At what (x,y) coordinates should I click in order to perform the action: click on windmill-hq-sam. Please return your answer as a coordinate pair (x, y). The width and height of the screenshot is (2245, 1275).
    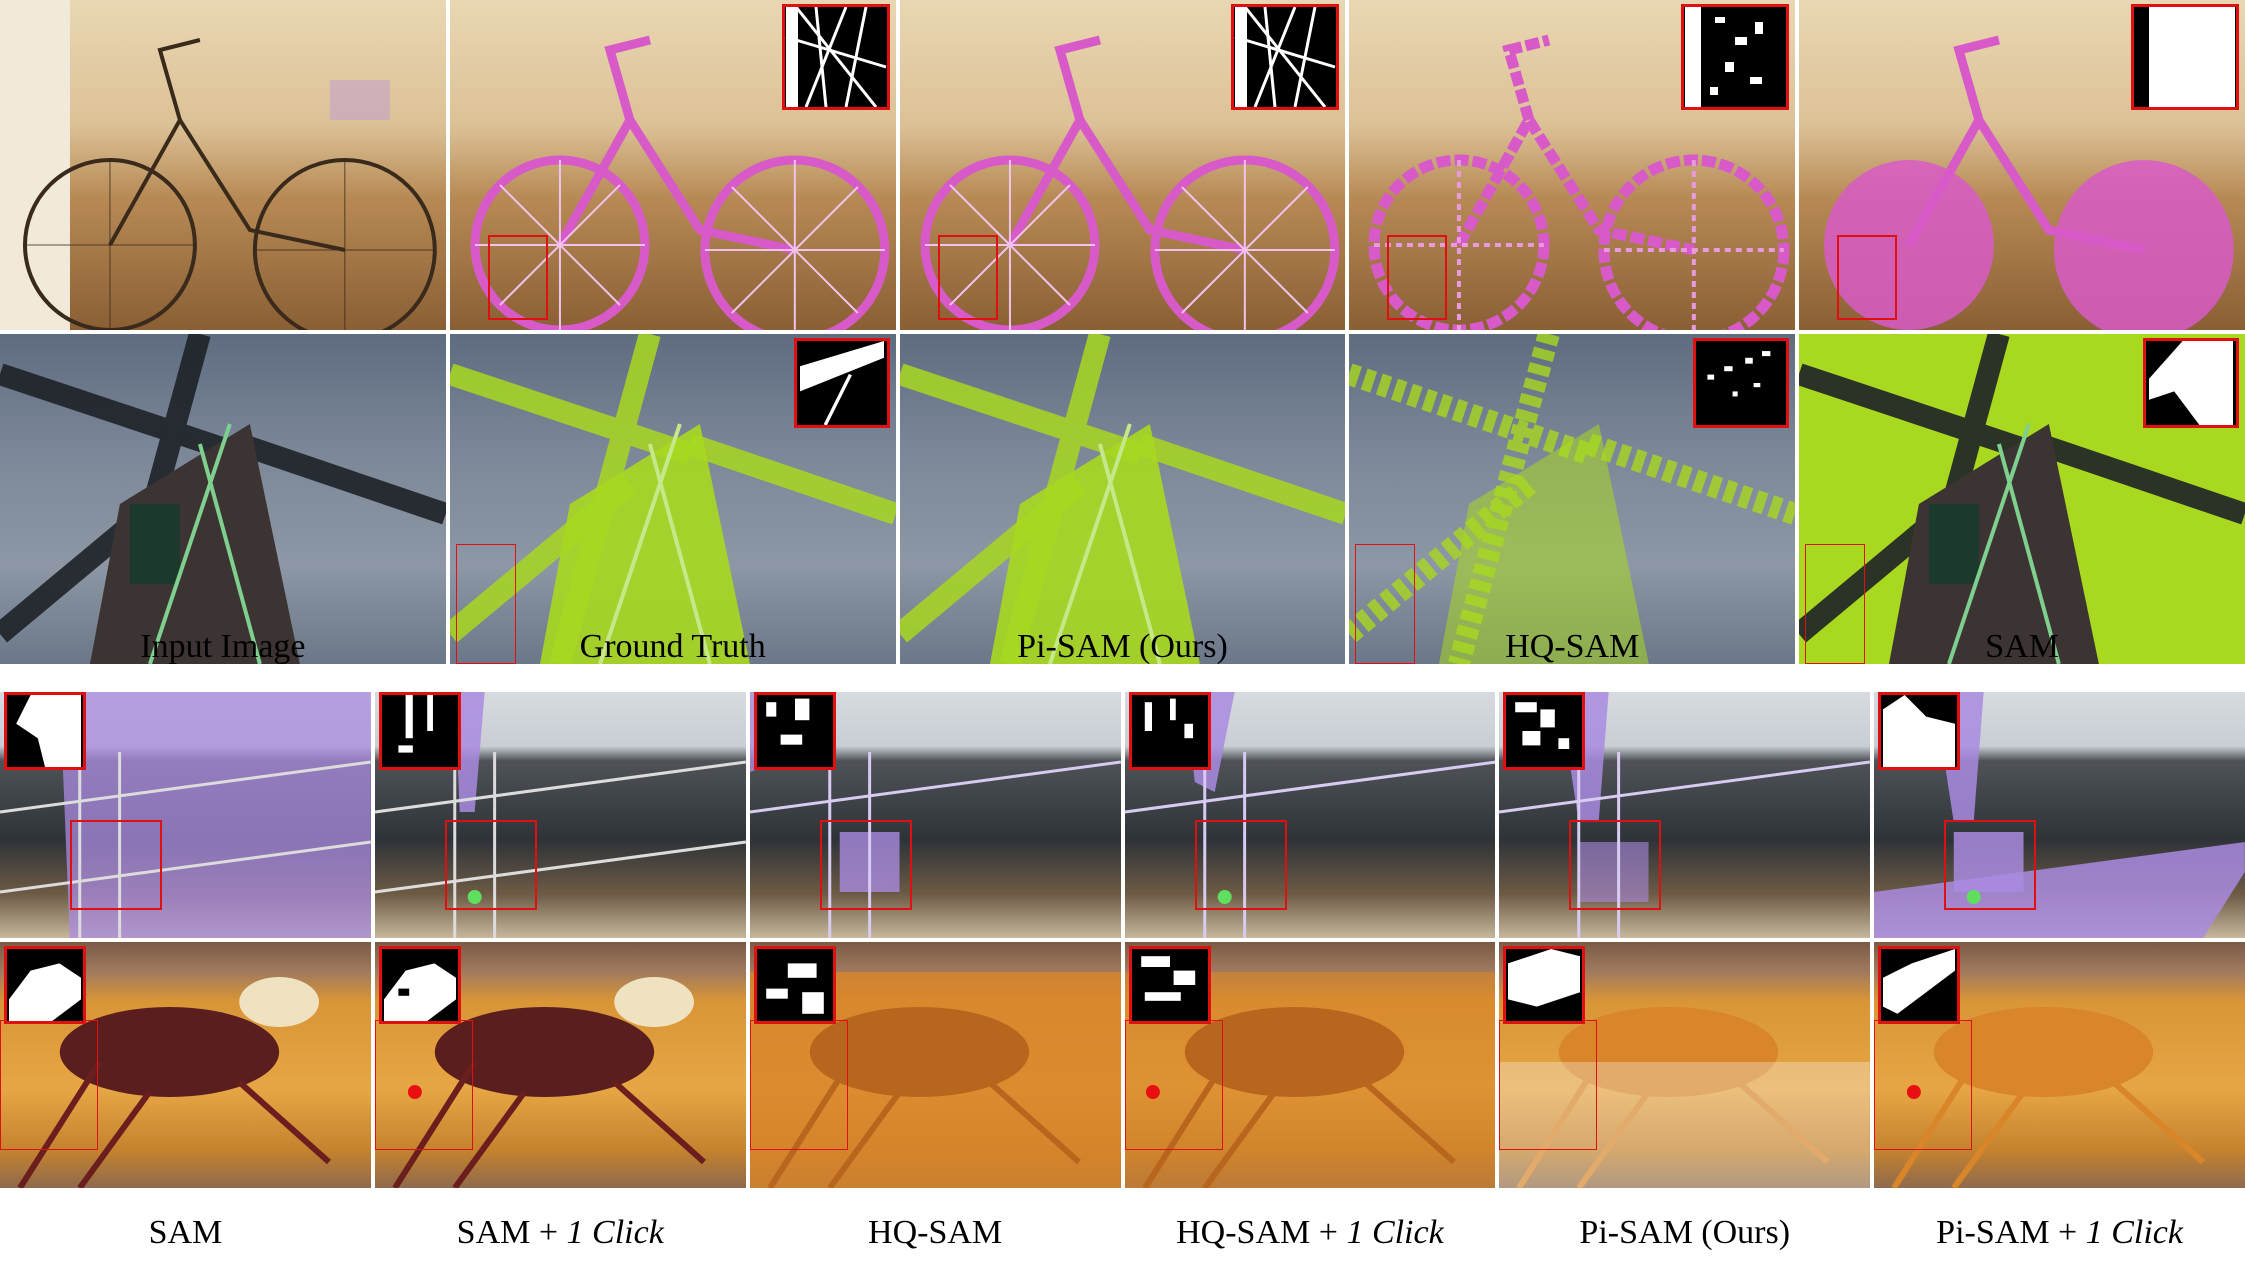
    Looking at the image, I should click on (1572, 499).